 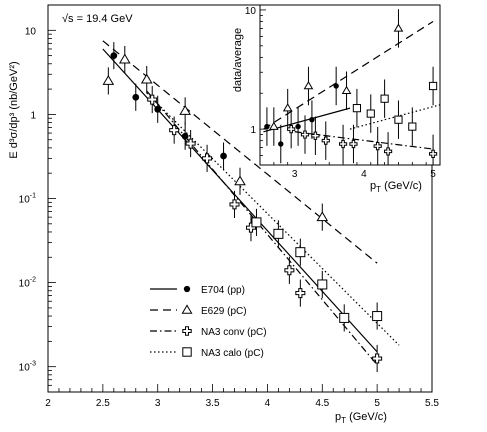 What do you see at coordinates (97, 19) in the screenshot?
I see `energy-annotation: √s = 19.4 GeV` at bounding box center [97, 19].